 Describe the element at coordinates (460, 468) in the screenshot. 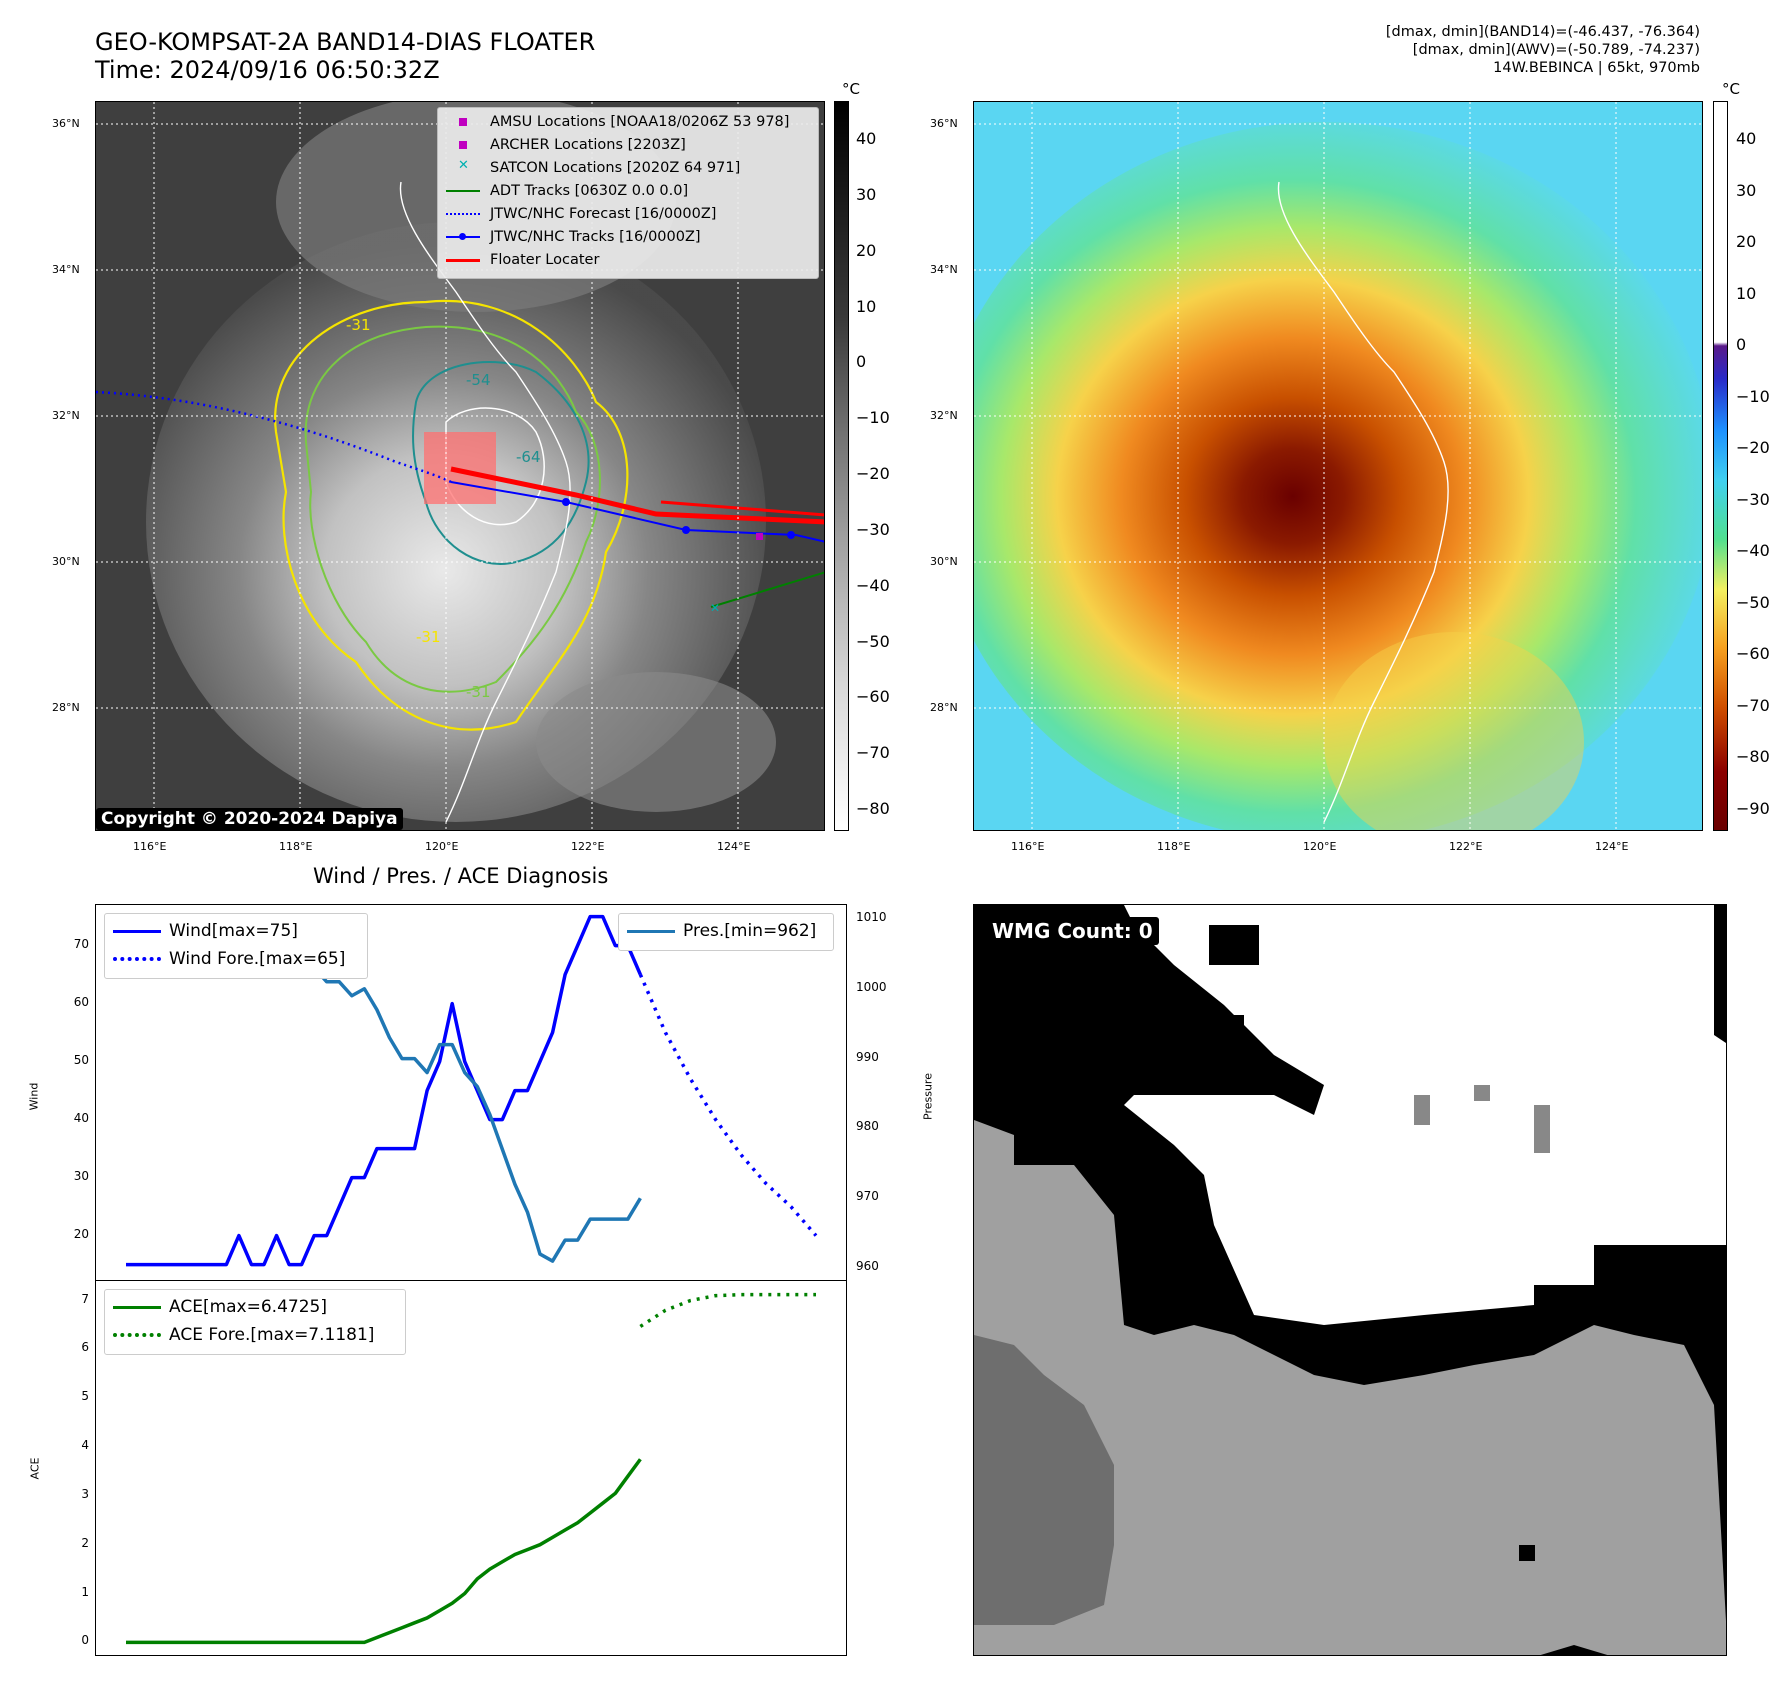

I see `floater-box` at that location.